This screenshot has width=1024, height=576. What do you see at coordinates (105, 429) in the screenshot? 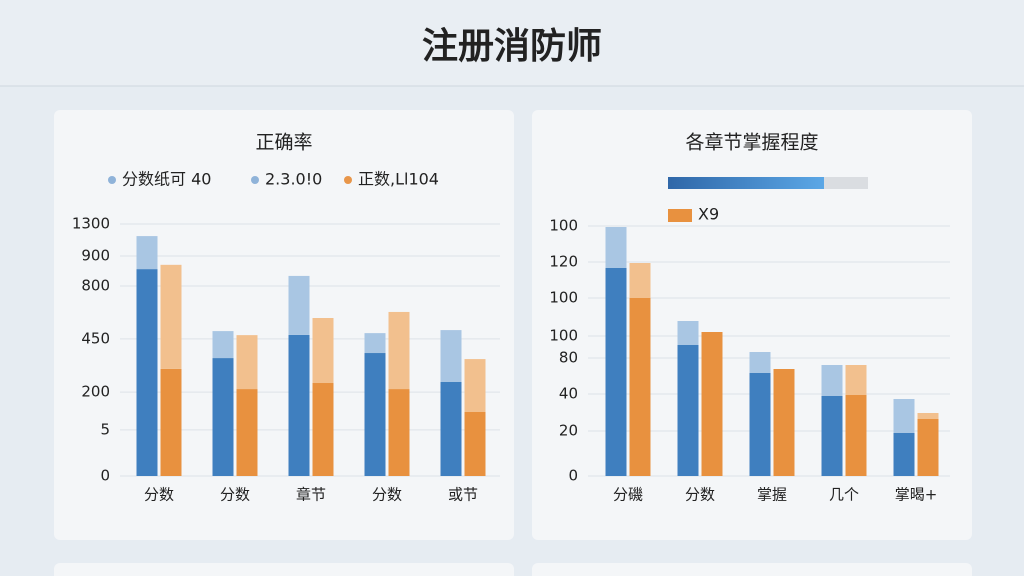
I see `y-tick-label: 5` at bounding box center [105, 429].